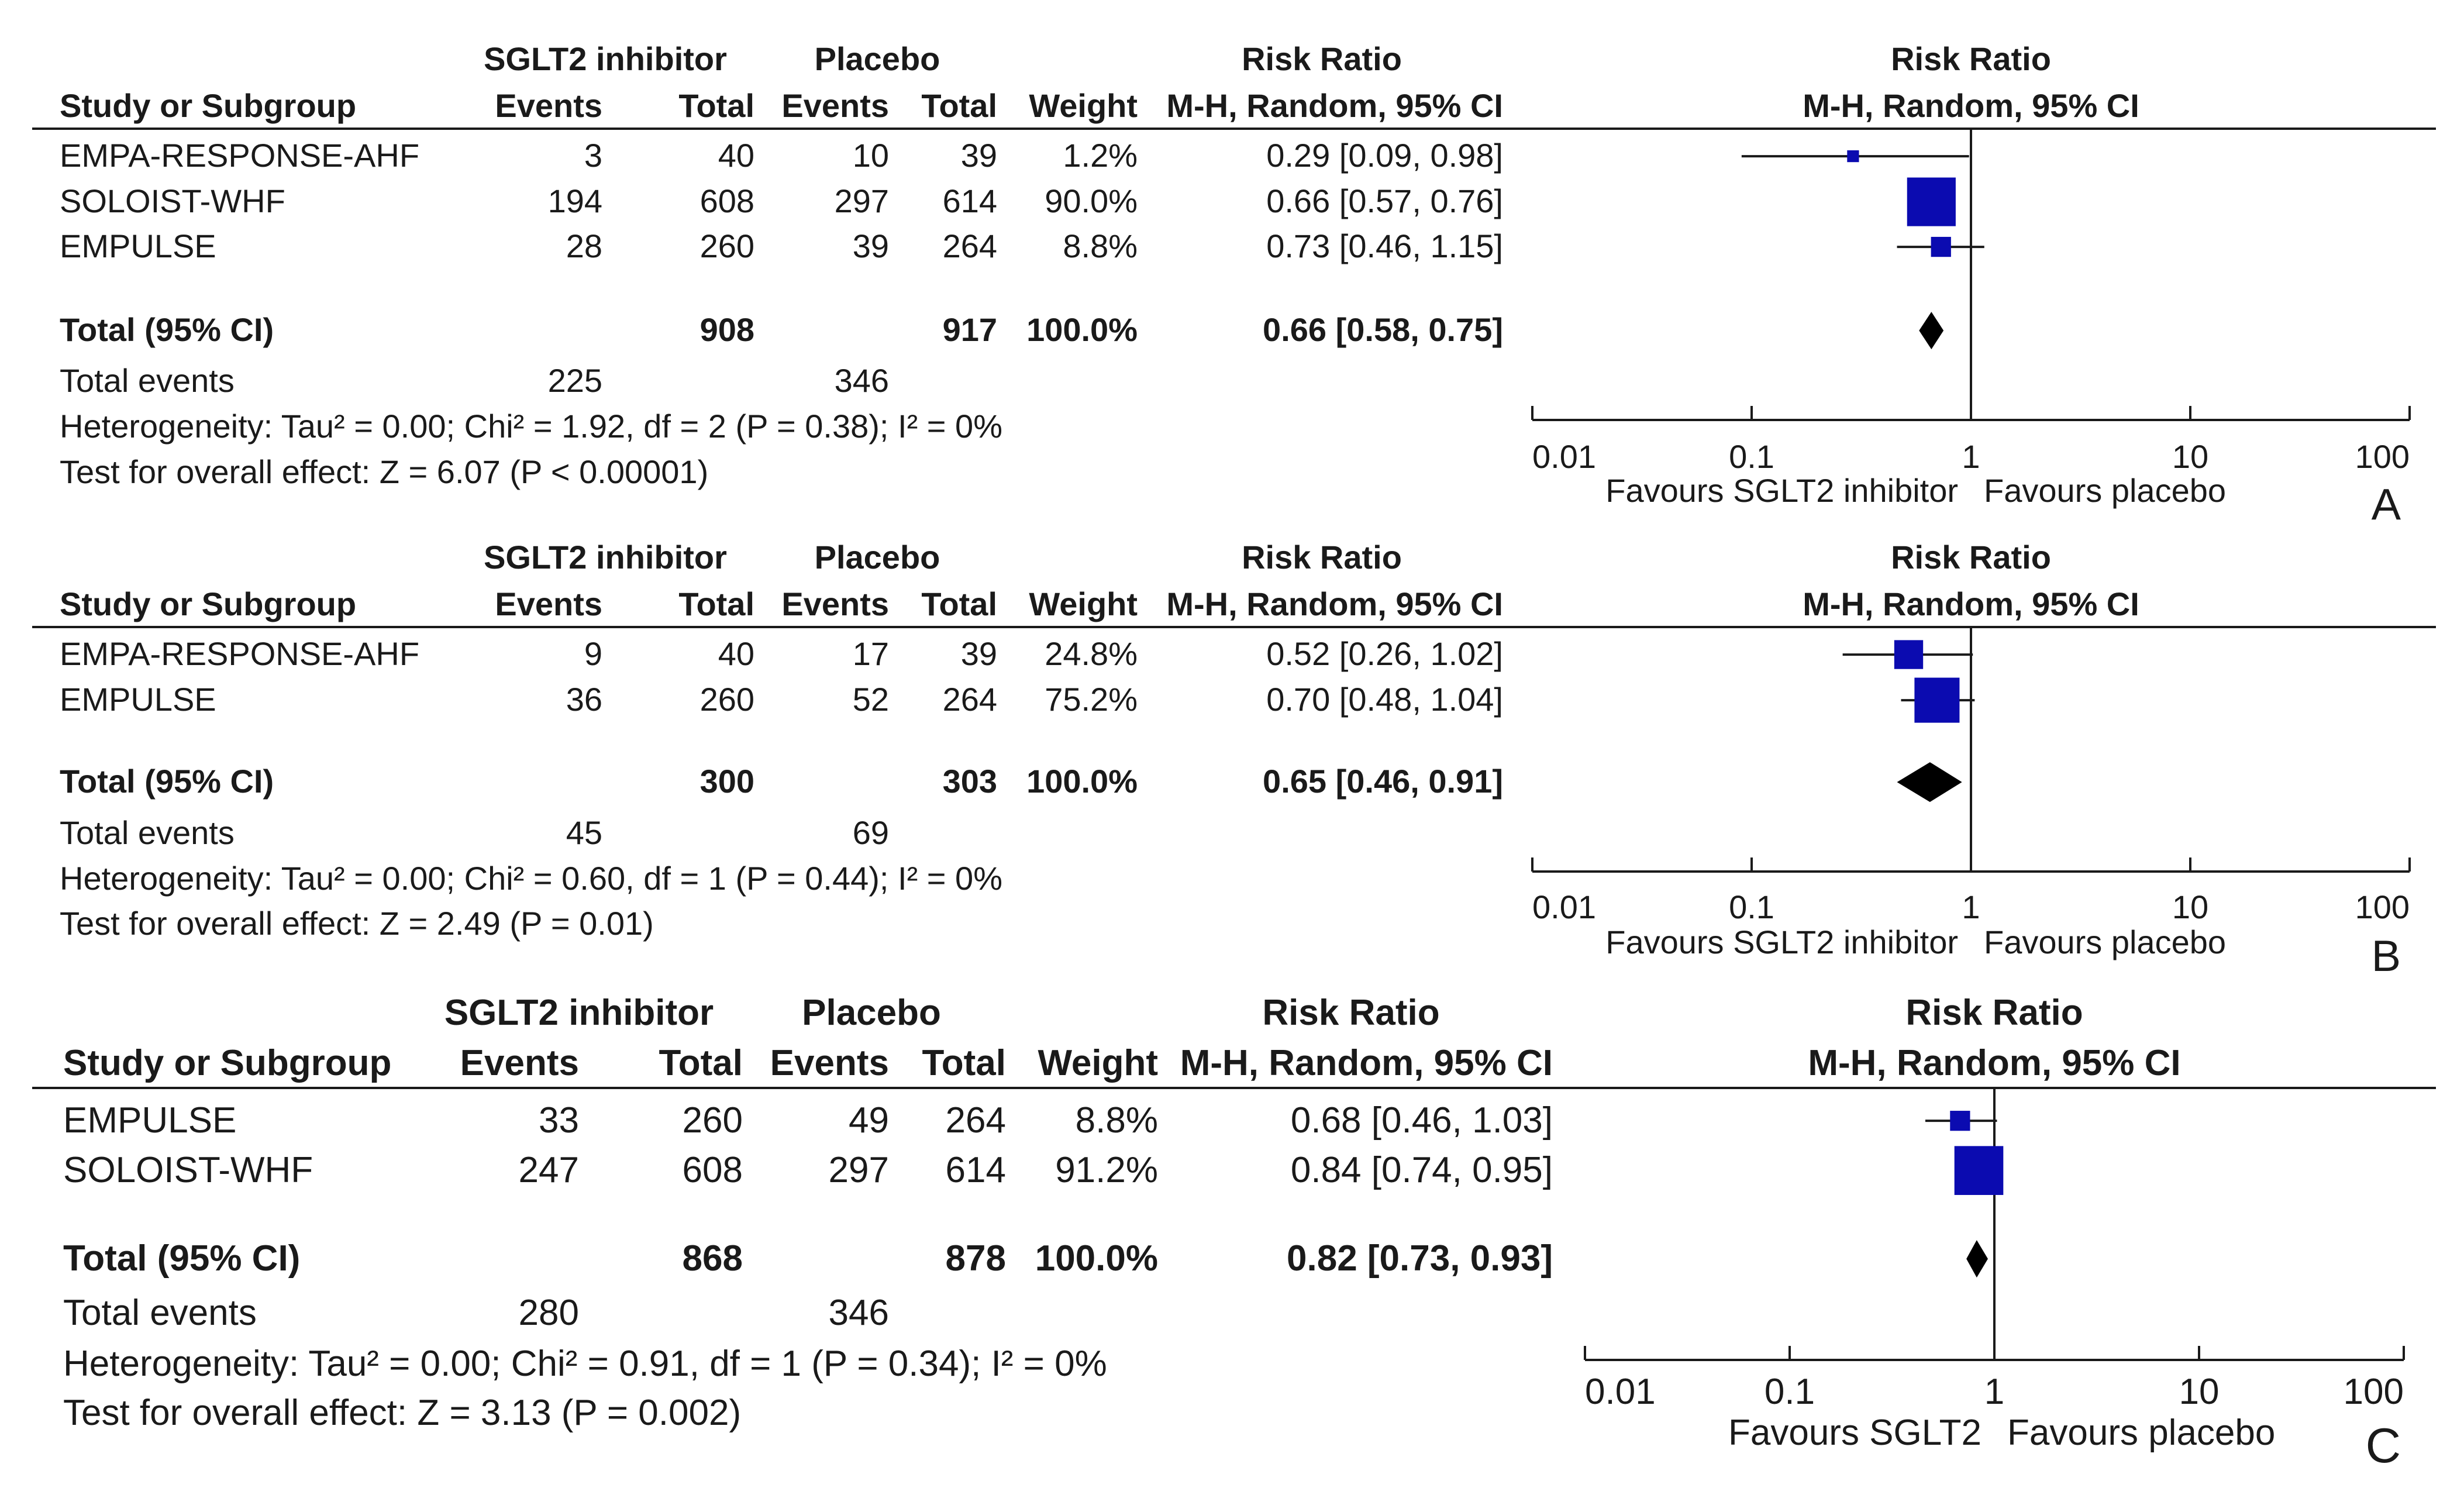 Image resolution: width=2464 pixels, height=1505 pixels. I want to click on study-events-2: 49, so click(869, 1120).